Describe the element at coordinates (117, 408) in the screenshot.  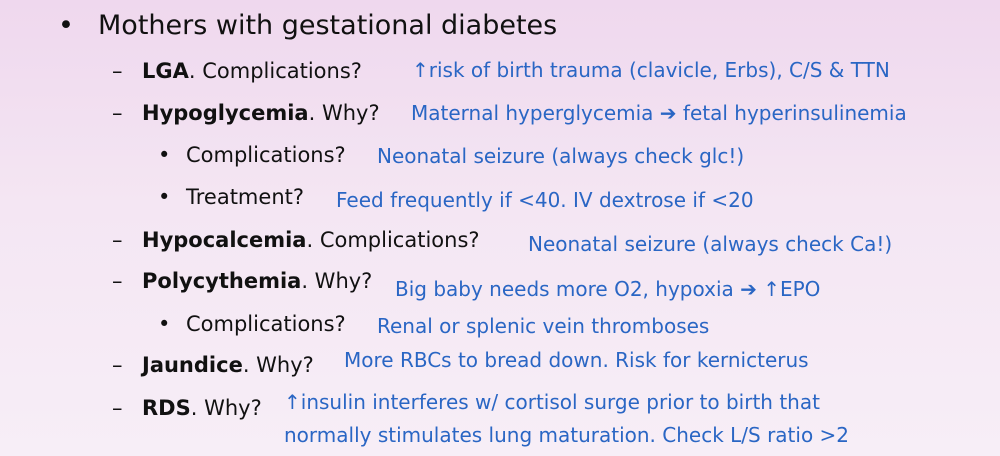
I see `dash-rds: –` at that location.